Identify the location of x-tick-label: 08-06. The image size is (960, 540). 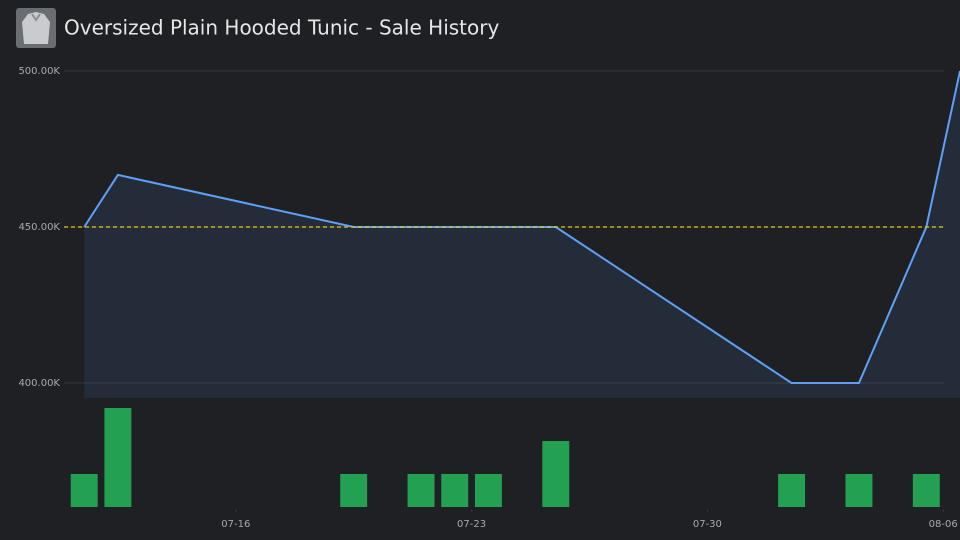
(943, 524).